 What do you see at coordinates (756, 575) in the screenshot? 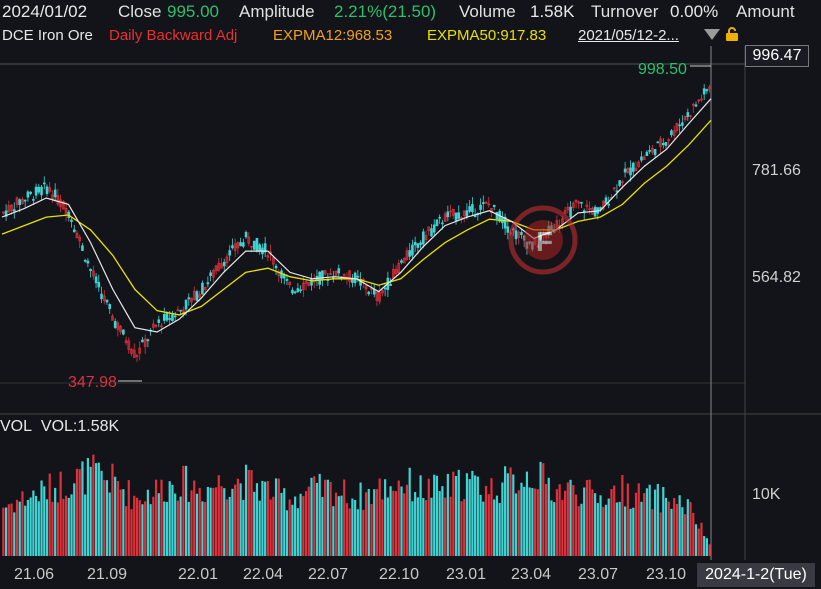
I see `crosshair-date-label: 2024-1-2(Tue)` at bounding box center [756, 575].